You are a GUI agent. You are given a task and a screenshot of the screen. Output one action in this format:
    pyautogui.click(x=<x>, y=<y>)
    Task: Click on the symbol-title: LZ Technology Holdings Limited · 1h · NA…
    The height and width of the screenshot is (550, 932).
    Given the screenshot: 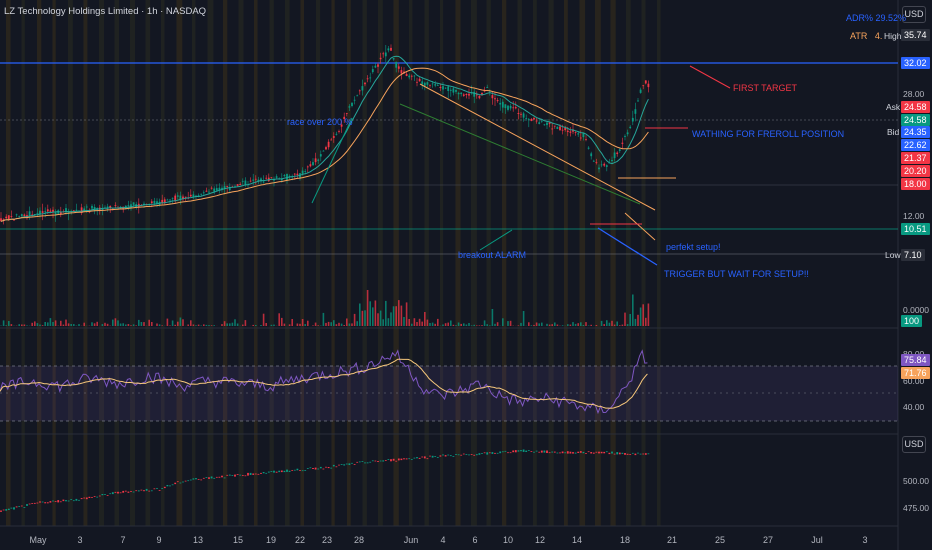 What is the action you would take?
    pyautogui.click(x=105, y=11)
    